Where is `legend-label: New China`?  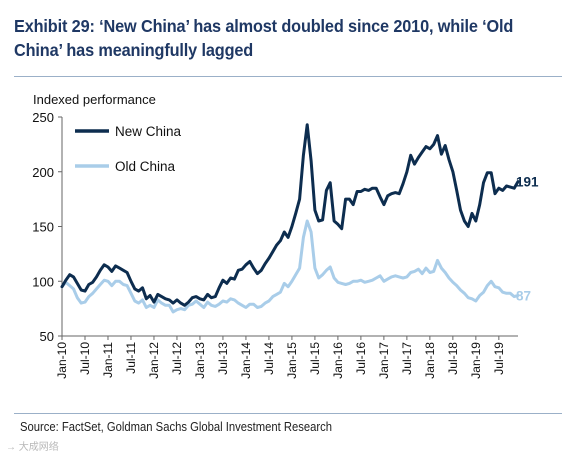 legend-label: New China is located at coordinates (148, 131).